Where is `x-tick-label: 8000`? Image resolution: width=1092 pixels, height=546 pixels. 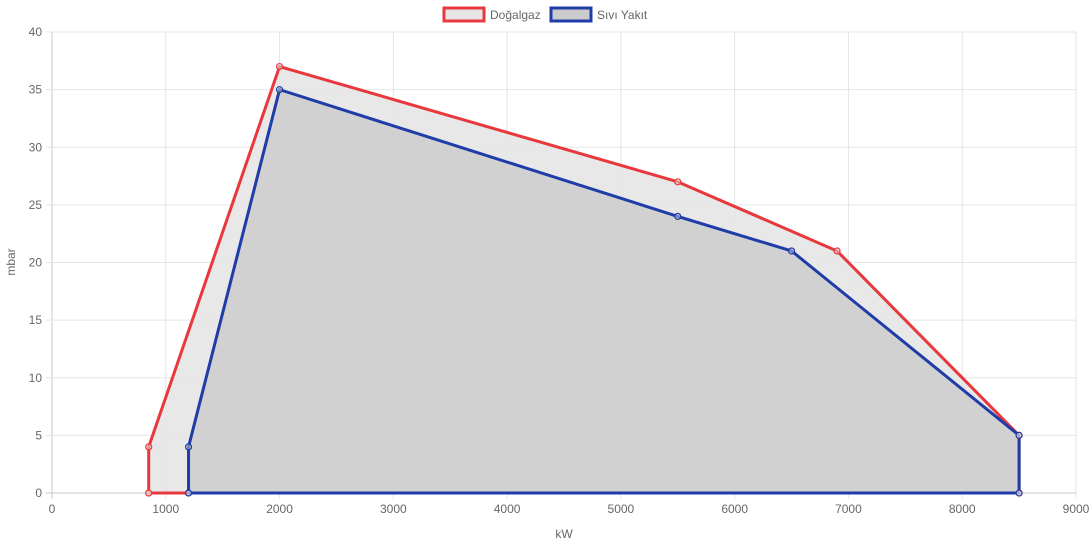 x-tick-label: 8000 is located at coordinates (962, 509).